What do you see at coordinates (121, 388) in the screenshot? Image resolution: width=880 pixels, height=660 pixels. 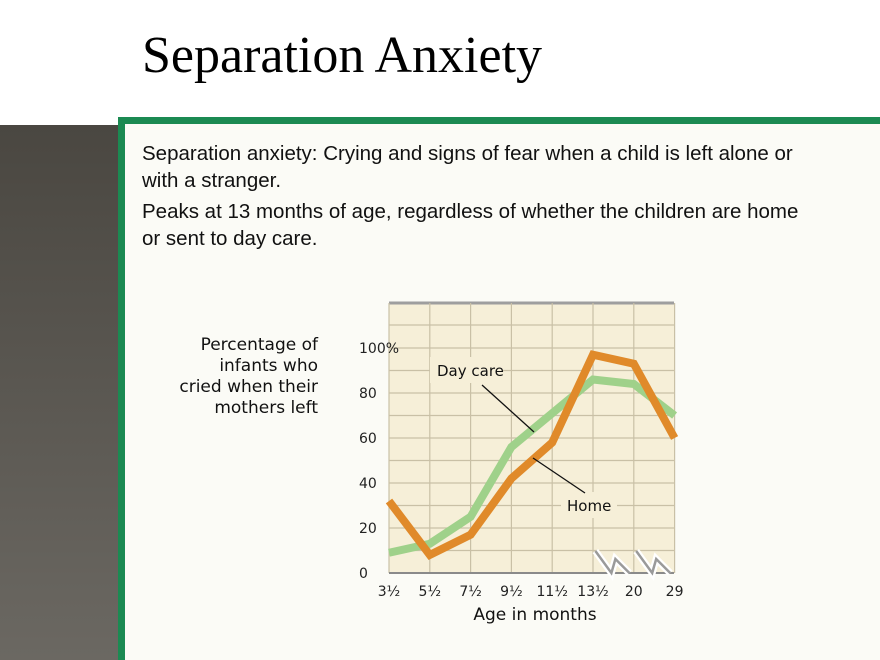 I see `side-accent-rule` at bounding box center [121, 388].